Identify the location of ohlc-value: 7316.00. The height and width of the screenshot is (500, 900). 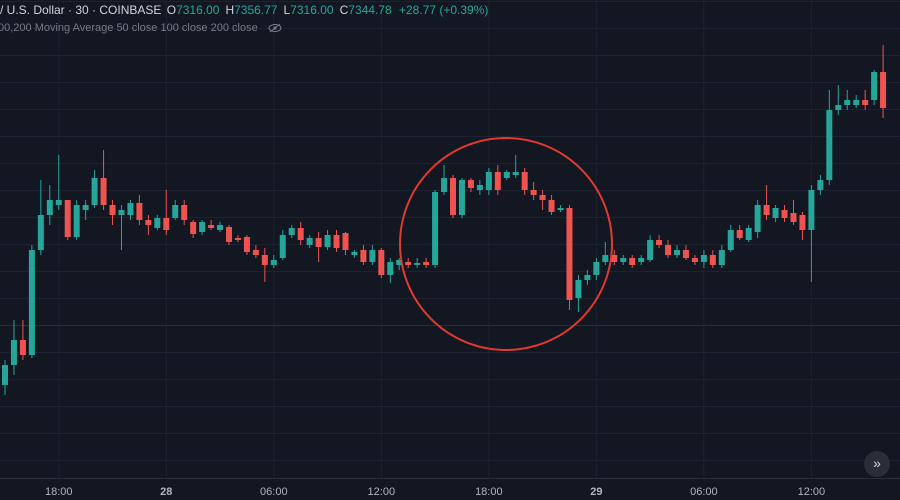
(198, 10).